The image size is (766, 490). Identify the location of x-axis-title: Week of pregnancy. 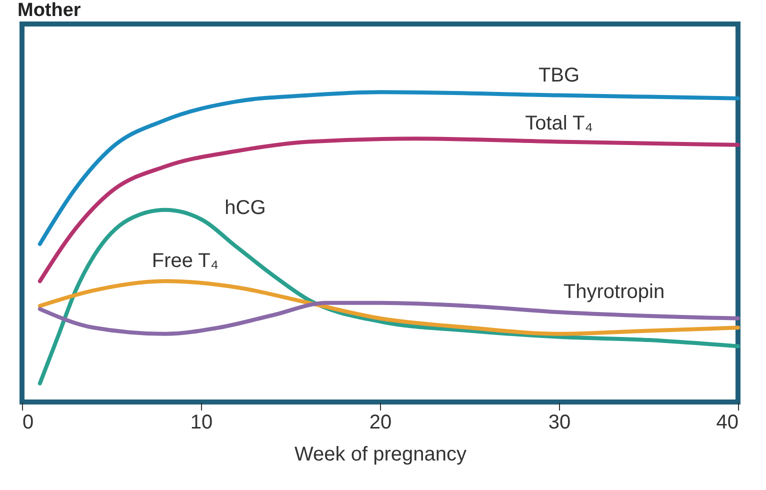
(380, 455).